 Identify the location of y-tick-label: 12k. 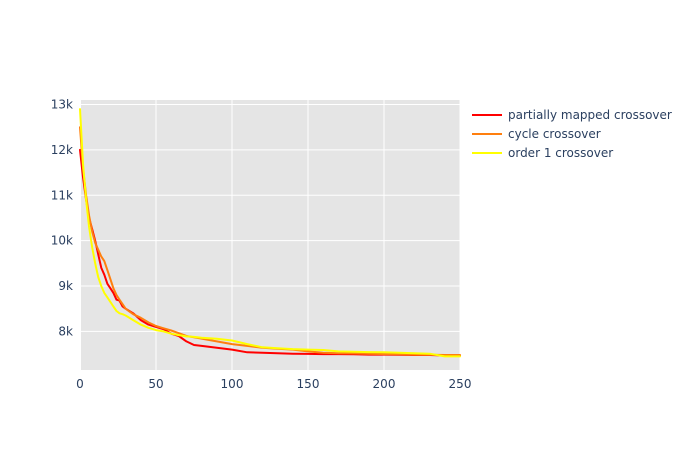
(62, 150).